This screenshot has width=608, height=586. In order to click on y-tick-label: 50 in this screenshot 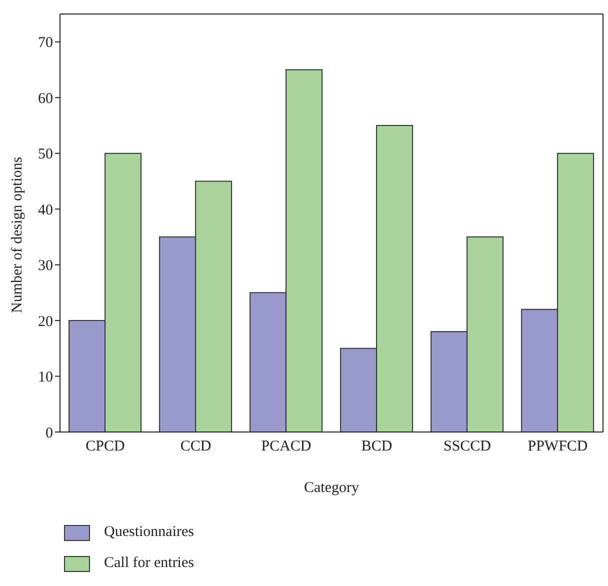, I will do `click(45, 154)`.